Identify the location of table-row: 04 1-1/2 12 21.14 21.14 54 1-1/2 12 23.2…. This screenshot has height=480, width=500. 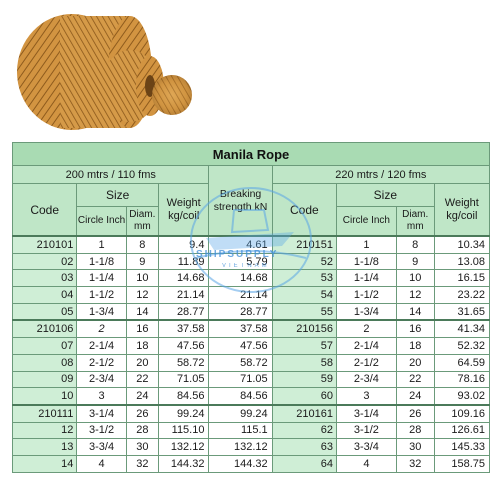
(251, 295).